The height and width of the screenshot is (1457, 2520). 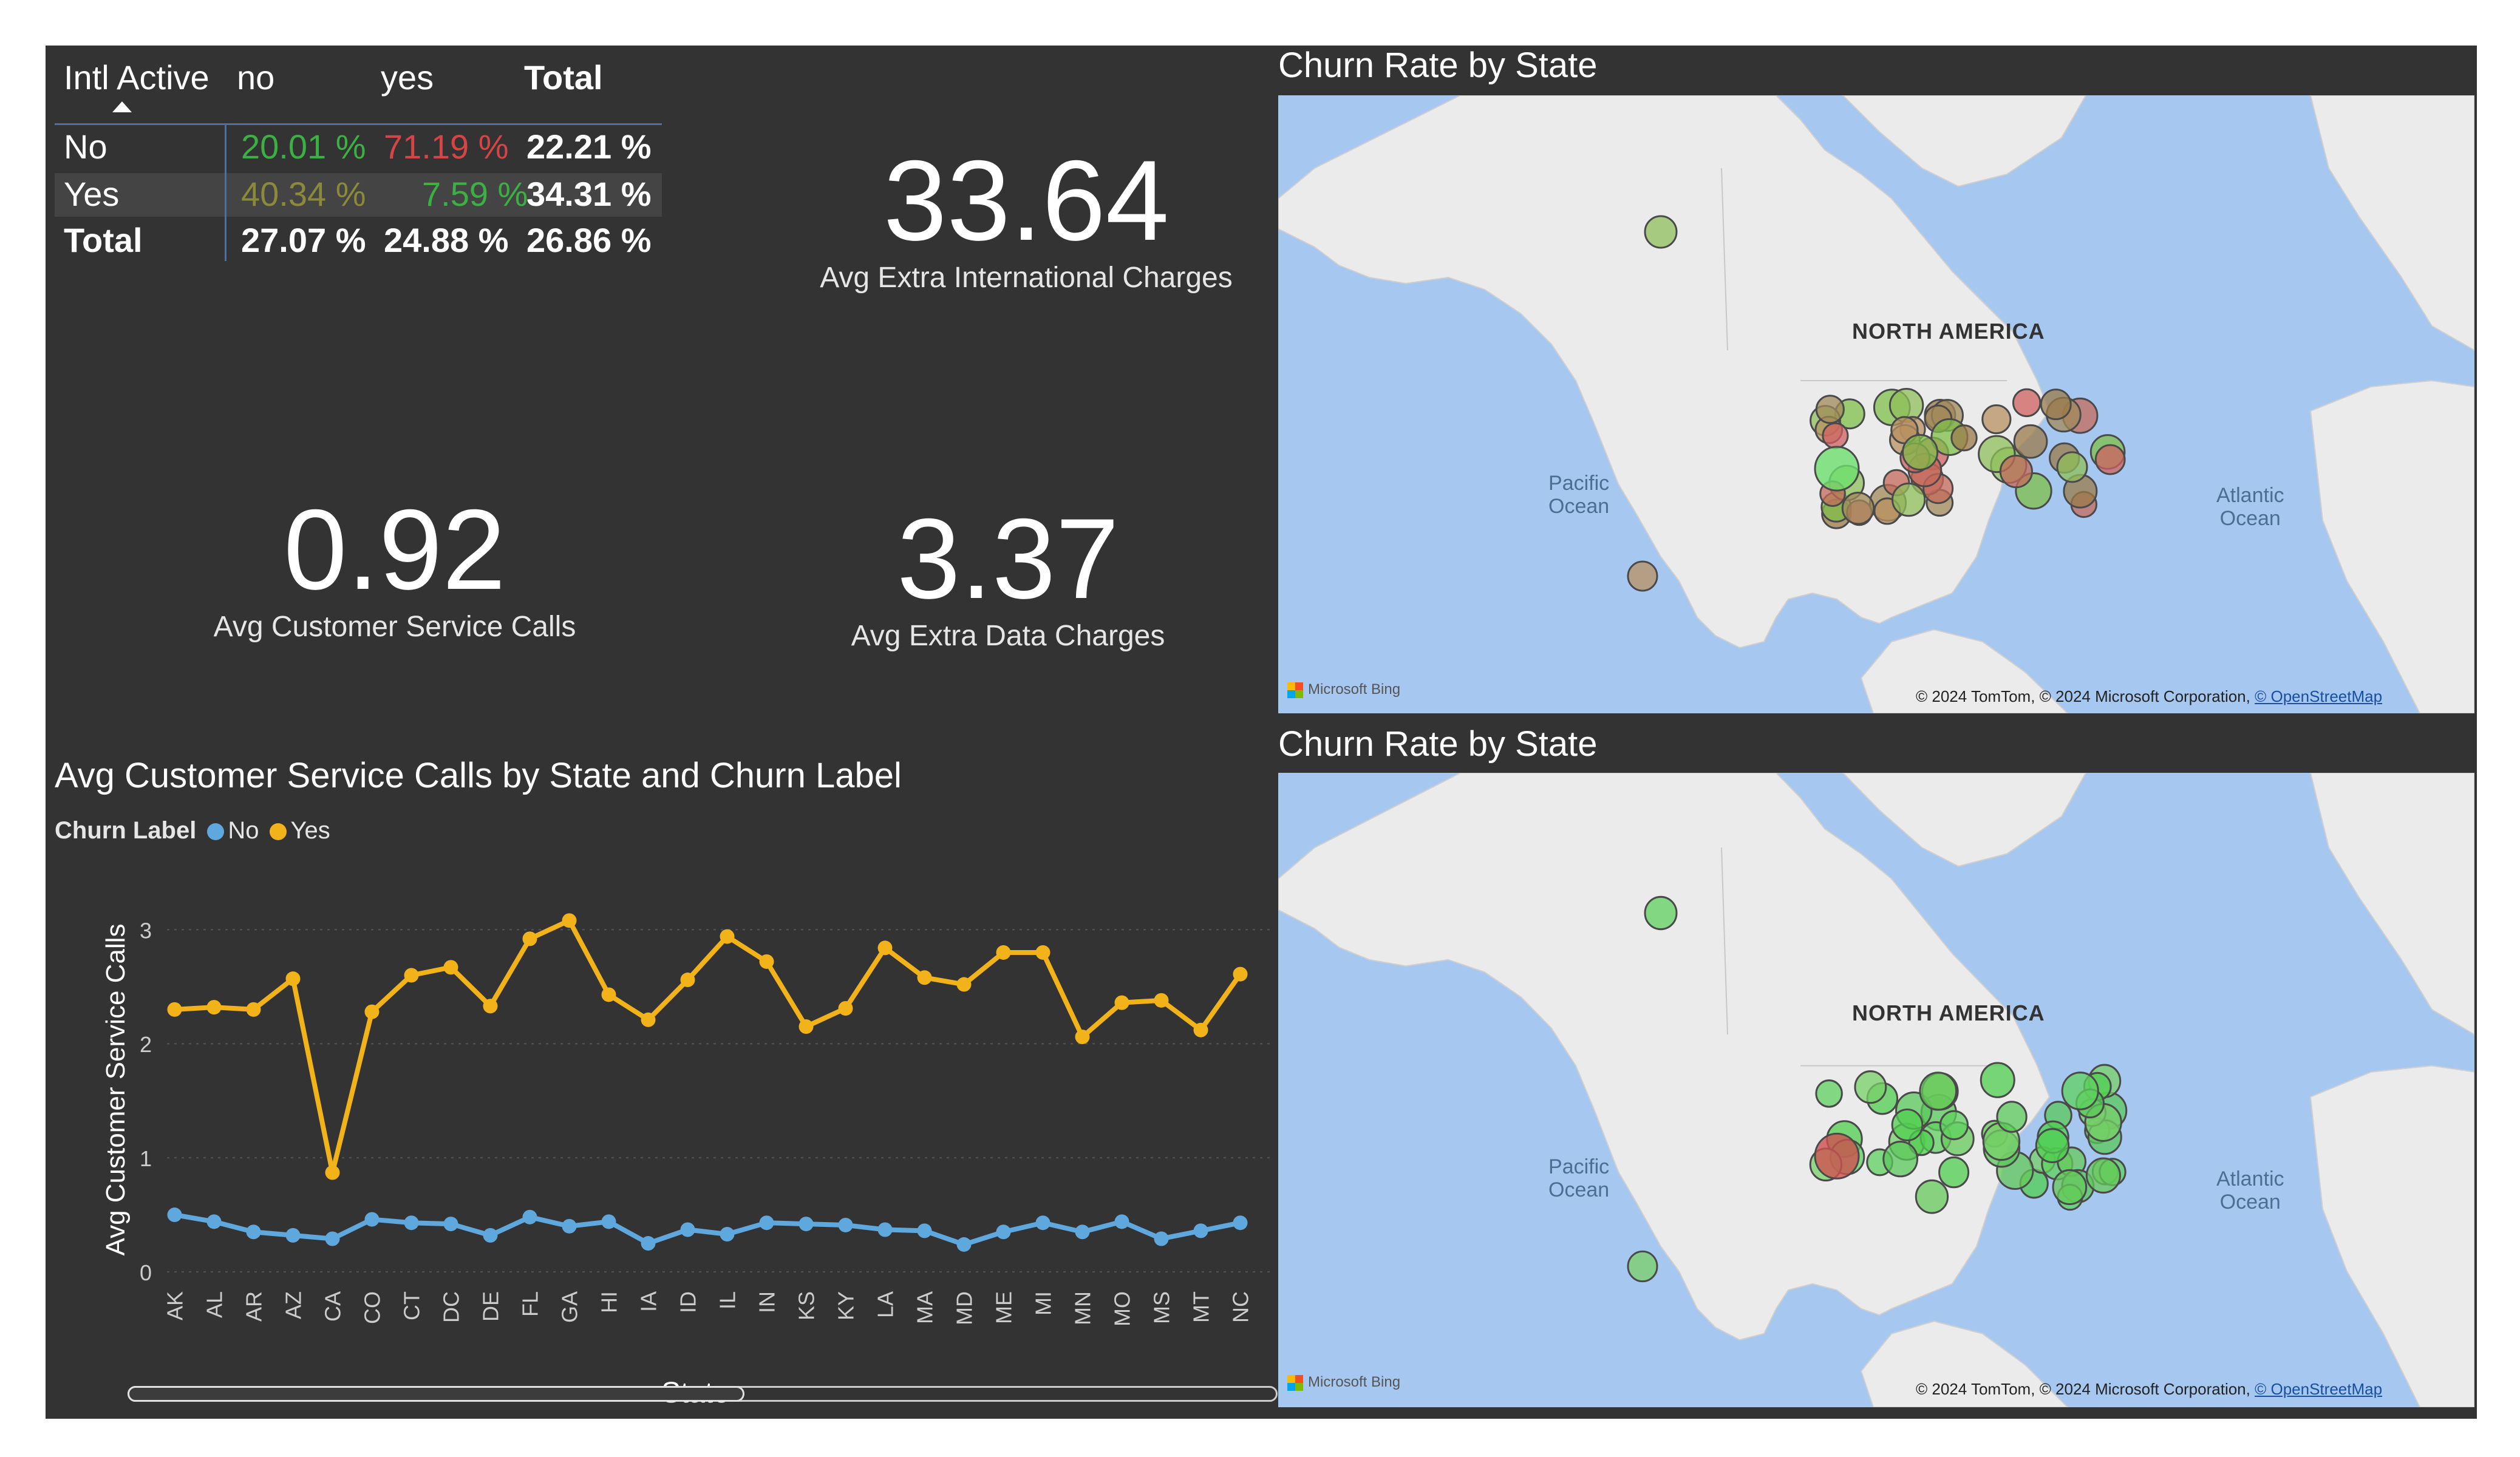 What do you see at coordinates (214, 1304) in the screenshot?
I see `x-tick-label: AL` at bounding box center [214, 1304].